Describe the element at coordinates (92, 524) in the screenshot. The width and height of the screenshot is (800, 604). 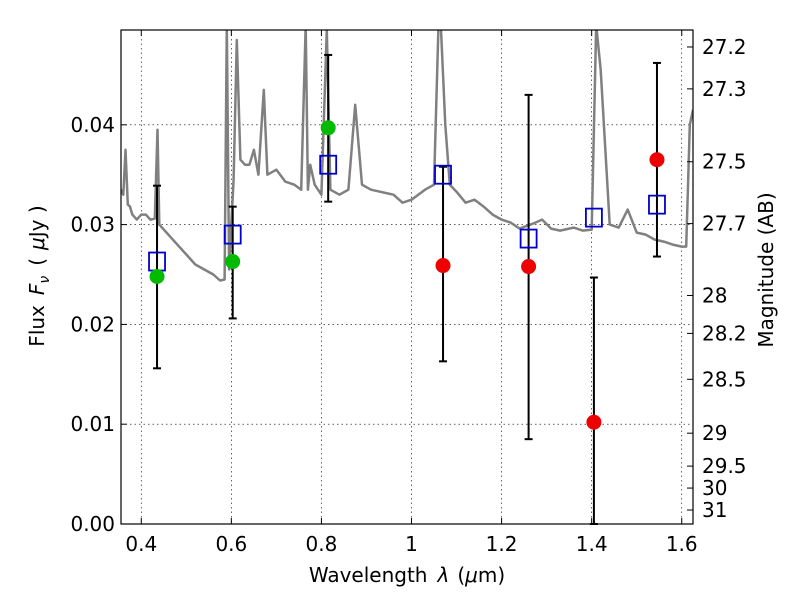
I see `y-tick-label: 0.00` at that location.